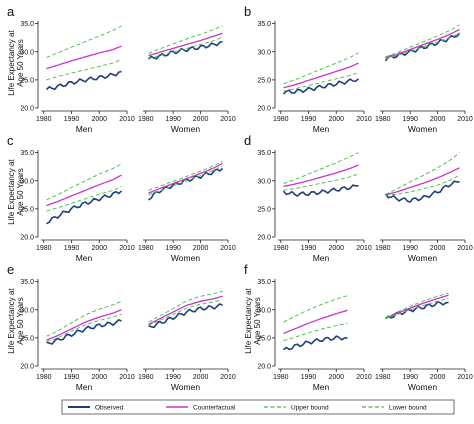 This screenshot has width=474, height=424. Describe the element at coordinates (246, 269) in the screenshot. I see `panel-letter-f: f` at that location.